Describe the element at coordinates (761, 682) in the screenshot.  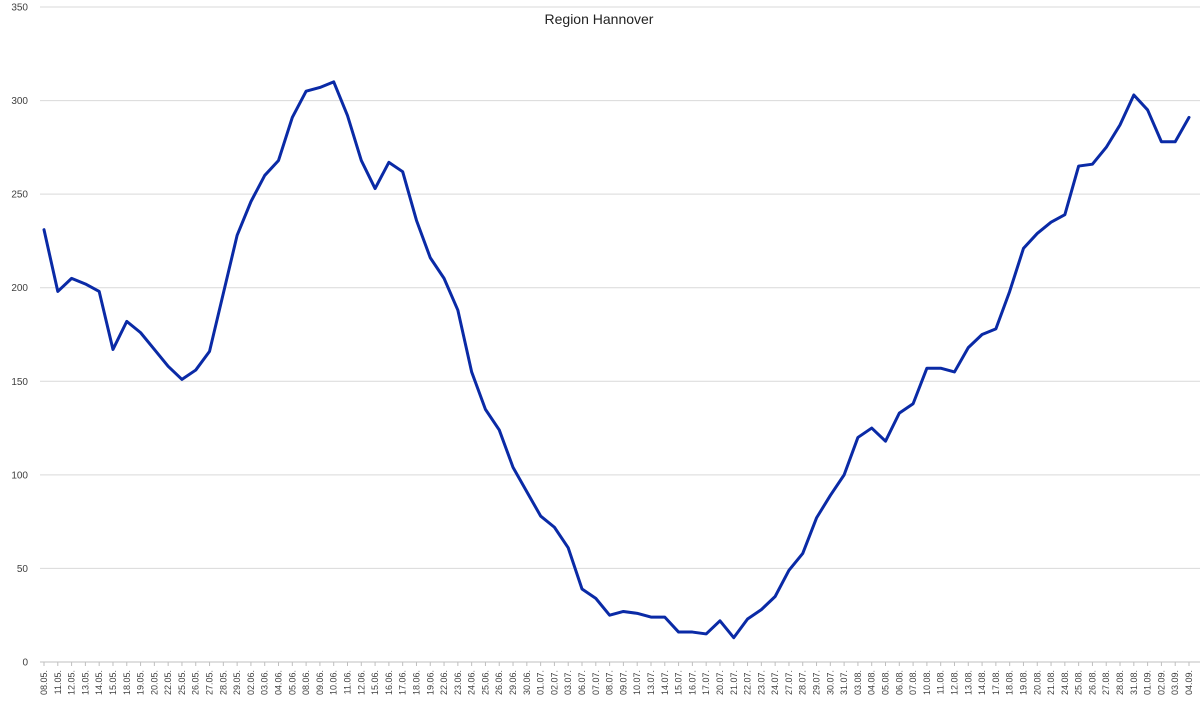
I see `x-tick-label: 23.07.` at that location.